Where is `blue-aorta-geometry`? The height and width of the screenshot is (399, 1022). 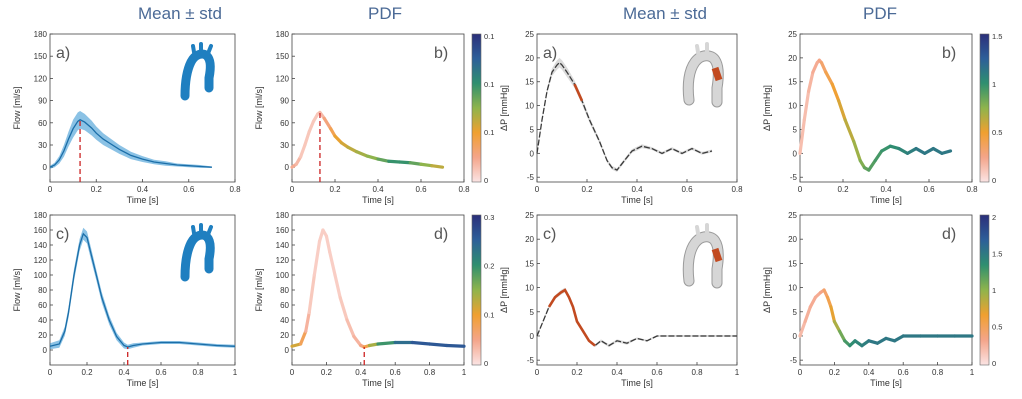 blue-aorta-geometry is located at coordinates (197, 71).